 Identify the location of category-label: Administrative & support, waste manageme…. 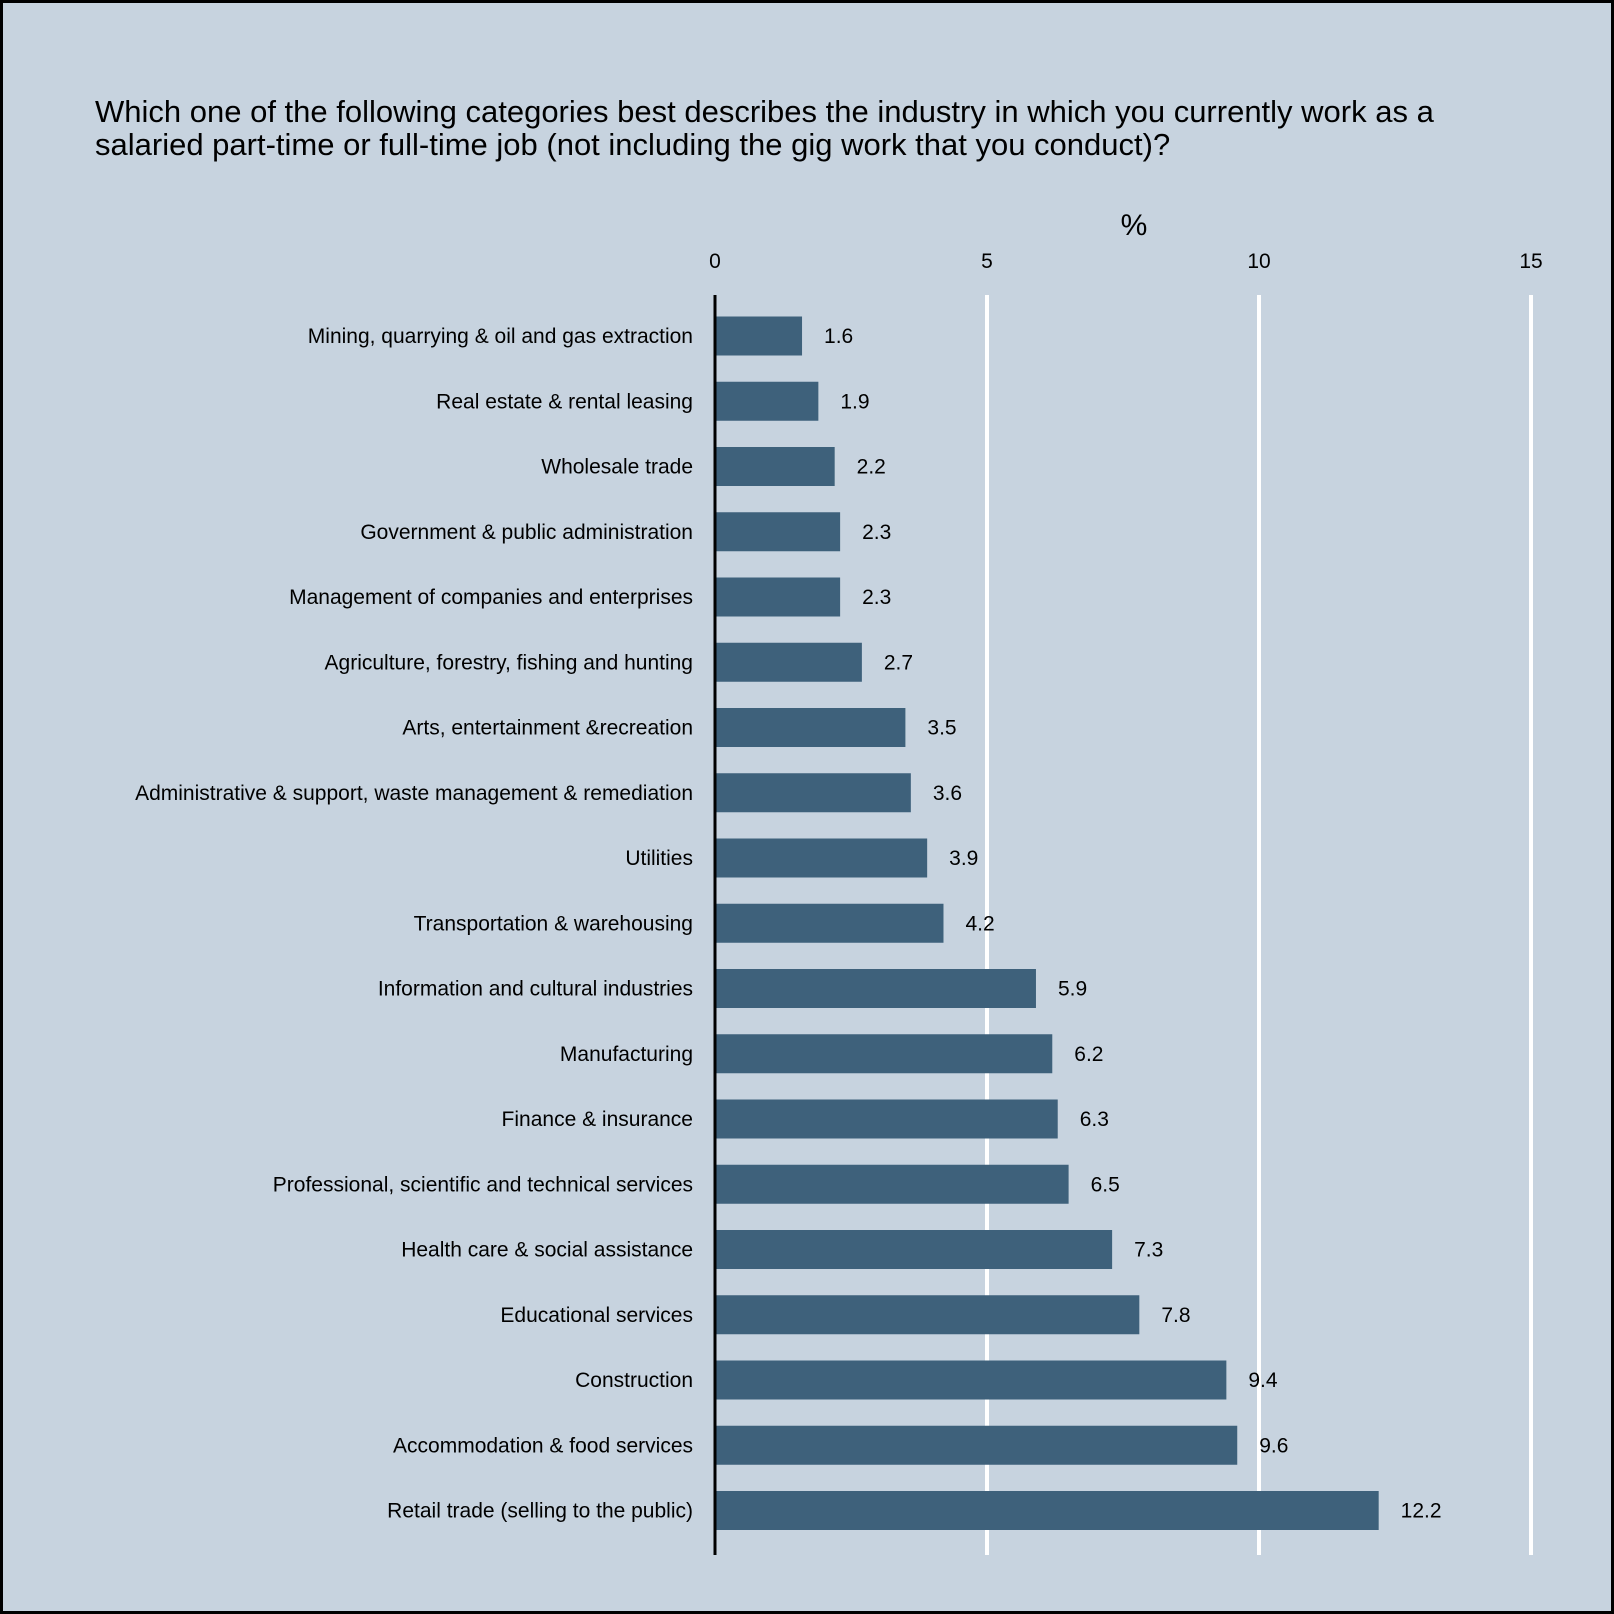
(414, 793).